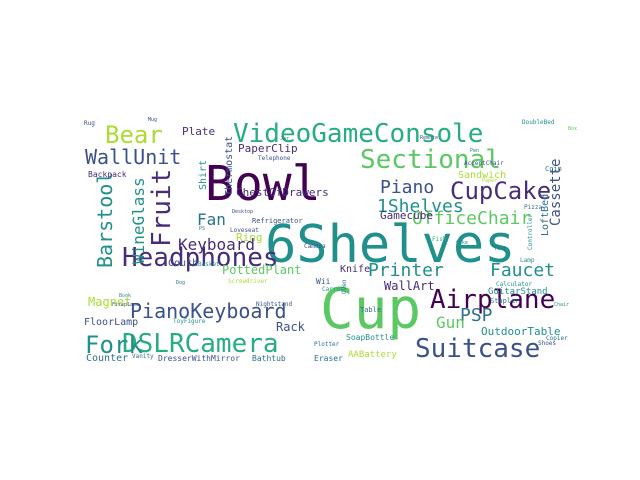 This screenshot has height=480, width=640. Describe the element at coordinates (315, 246) in the screenshot. I see `word-camera: Camera` at that location.